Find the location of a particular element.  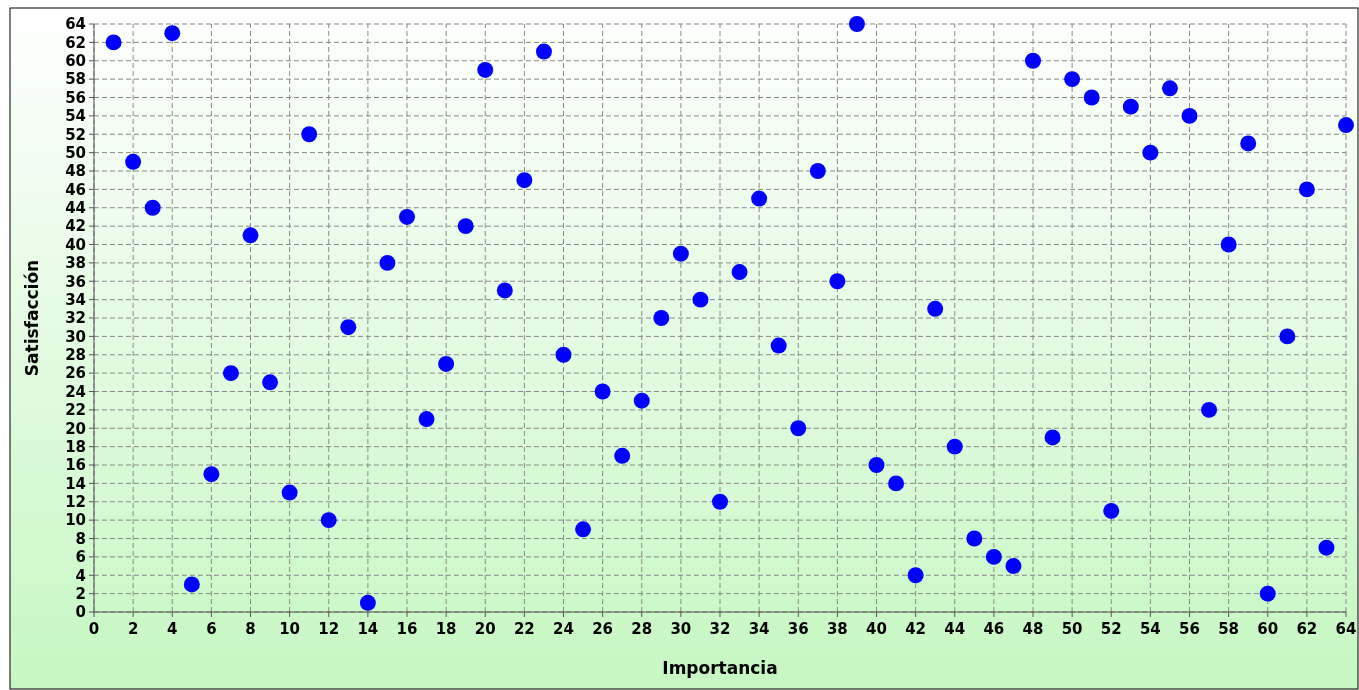

y-tick-label: 18 is located at coordinates (75, 446).